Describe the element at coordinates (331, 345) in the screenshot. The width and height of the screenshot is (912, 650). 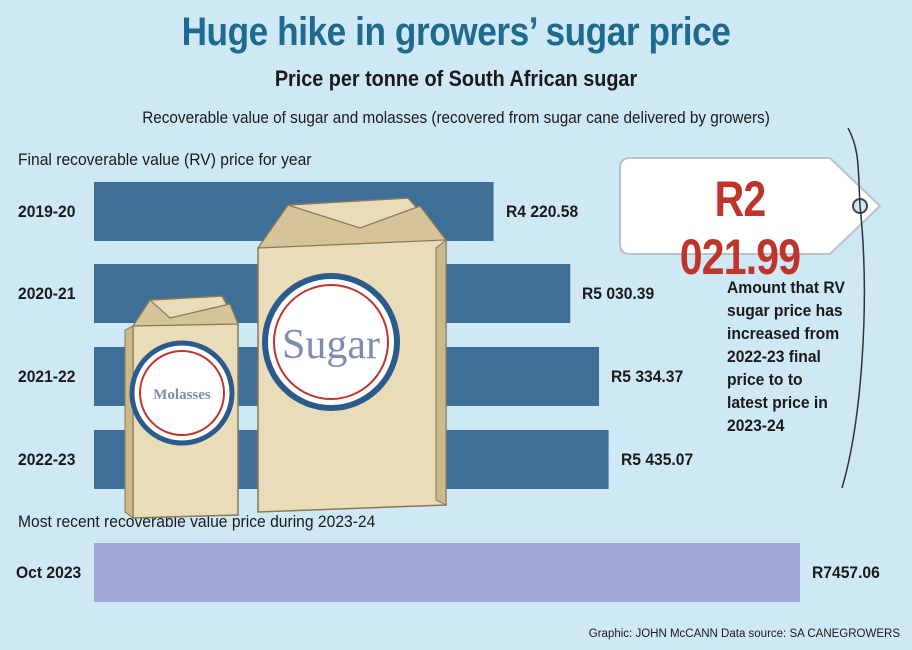
I see `sugar-bag-label: Sugar` at that location.